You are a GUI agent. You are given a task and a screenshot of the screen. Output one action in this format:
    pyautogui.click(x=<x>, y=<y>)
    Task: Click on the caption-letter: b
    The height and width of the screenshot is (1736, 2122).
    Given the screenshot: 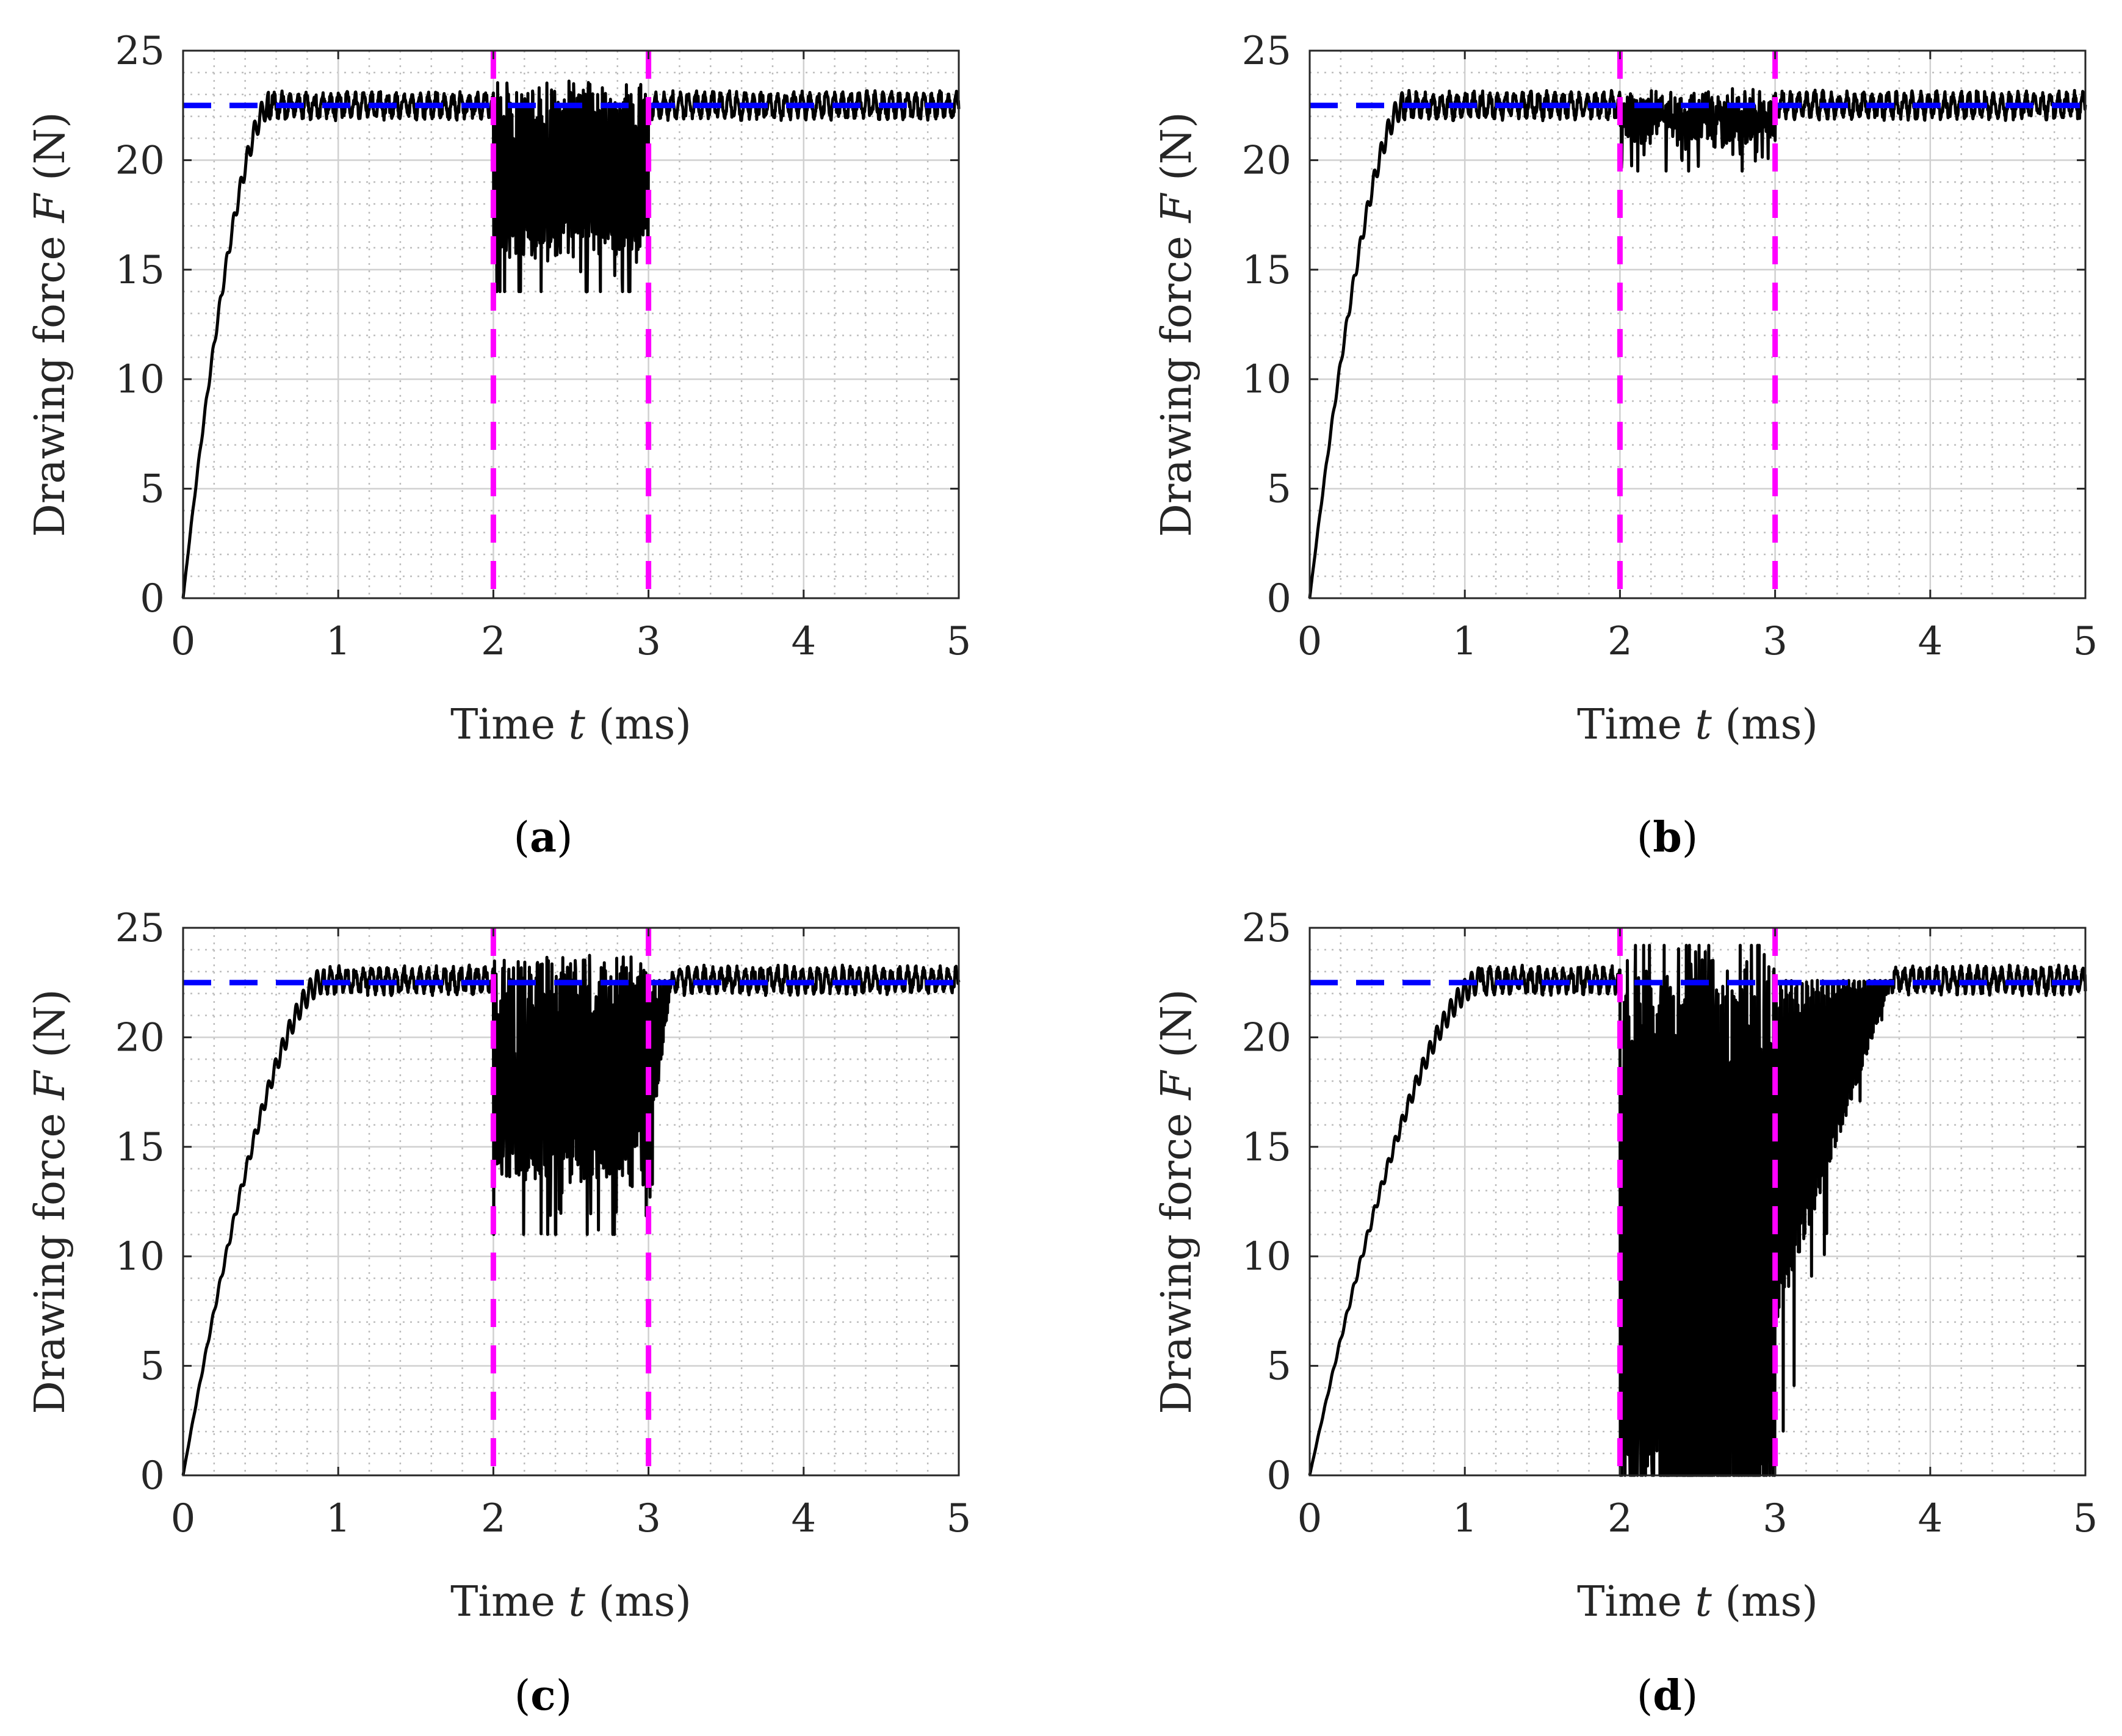 What is the action you would take?
    pyautogui.click(x=1667, y=837)
    